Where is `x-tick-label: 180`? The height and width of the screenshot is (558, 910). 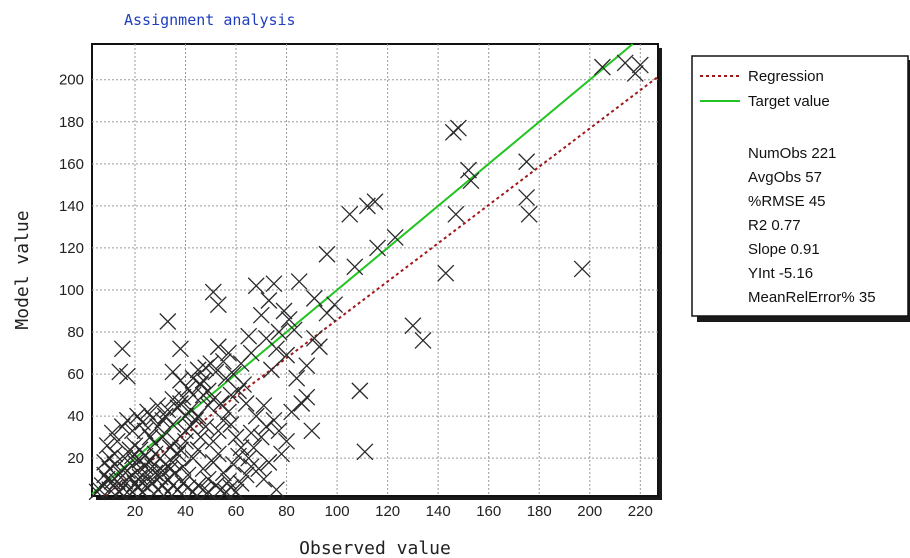 x-tick-label: 180 is located at coordinates (539, 511).